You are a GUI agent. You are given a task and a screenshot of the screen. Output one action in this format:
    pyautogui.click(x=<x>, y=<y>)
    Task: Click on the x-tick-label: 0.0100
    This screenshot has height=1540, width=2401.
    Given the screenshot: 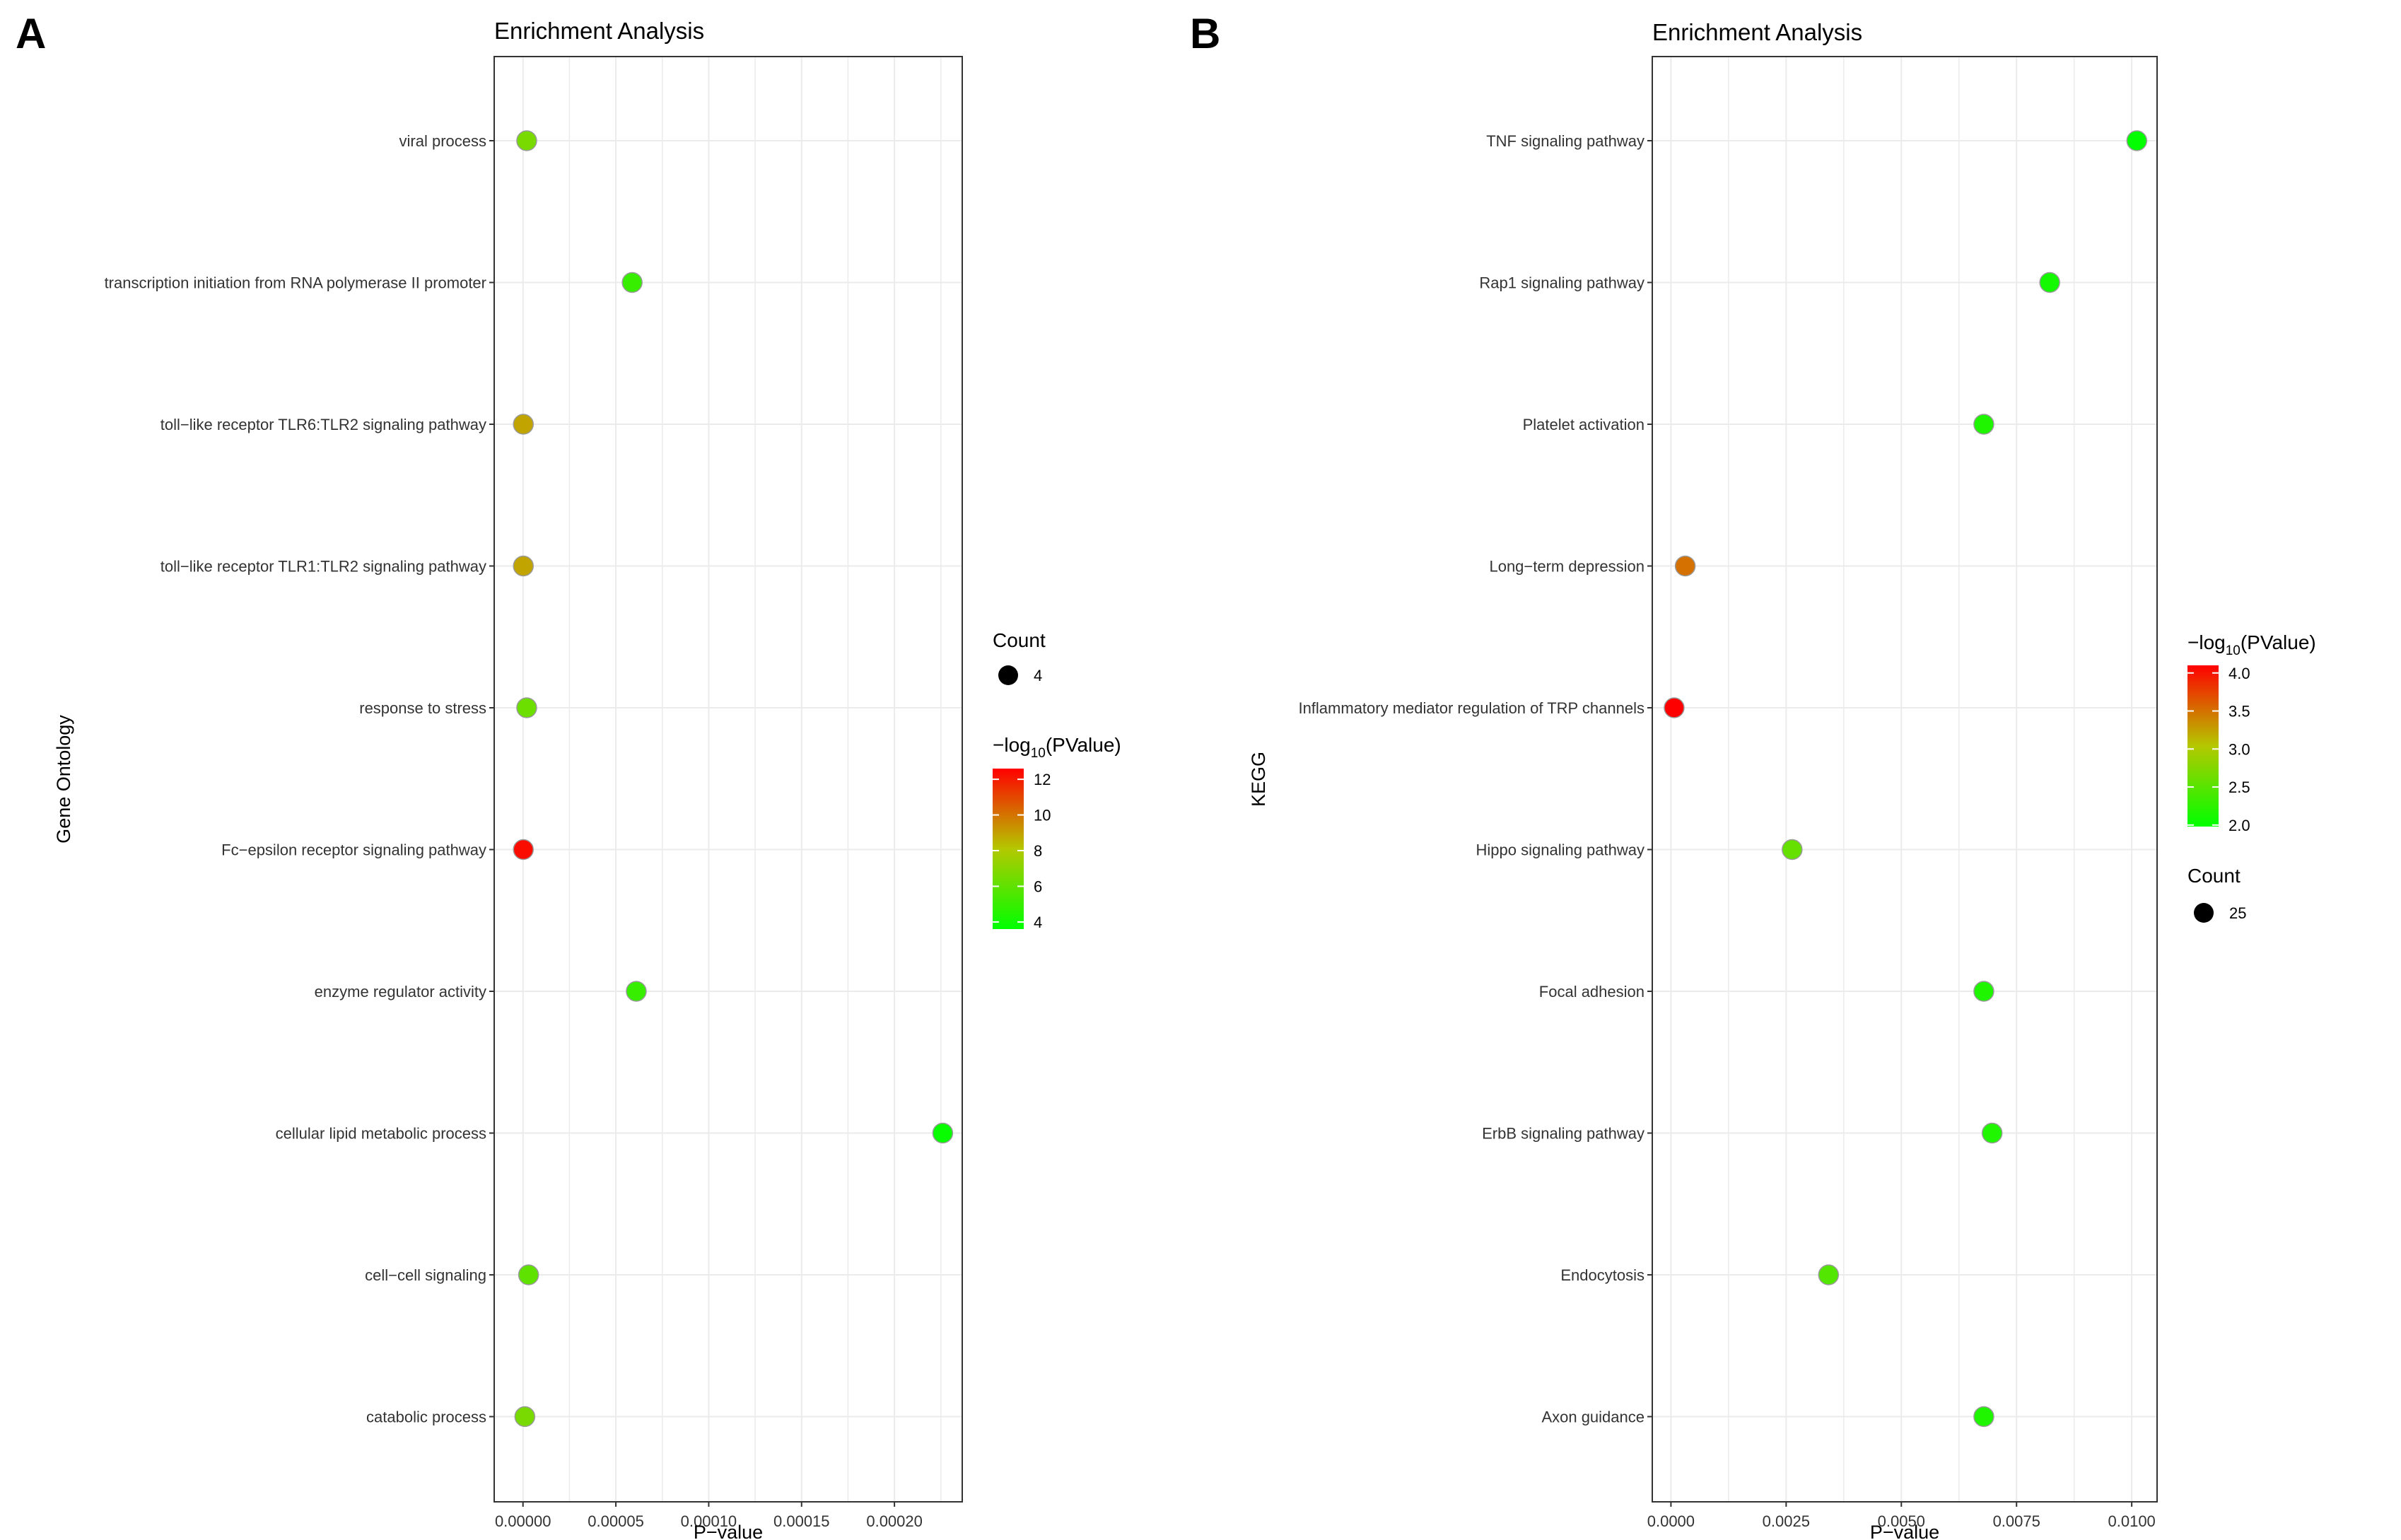 What is the action you would take?
    pyautogui.click(x=2132, y=1521)
    